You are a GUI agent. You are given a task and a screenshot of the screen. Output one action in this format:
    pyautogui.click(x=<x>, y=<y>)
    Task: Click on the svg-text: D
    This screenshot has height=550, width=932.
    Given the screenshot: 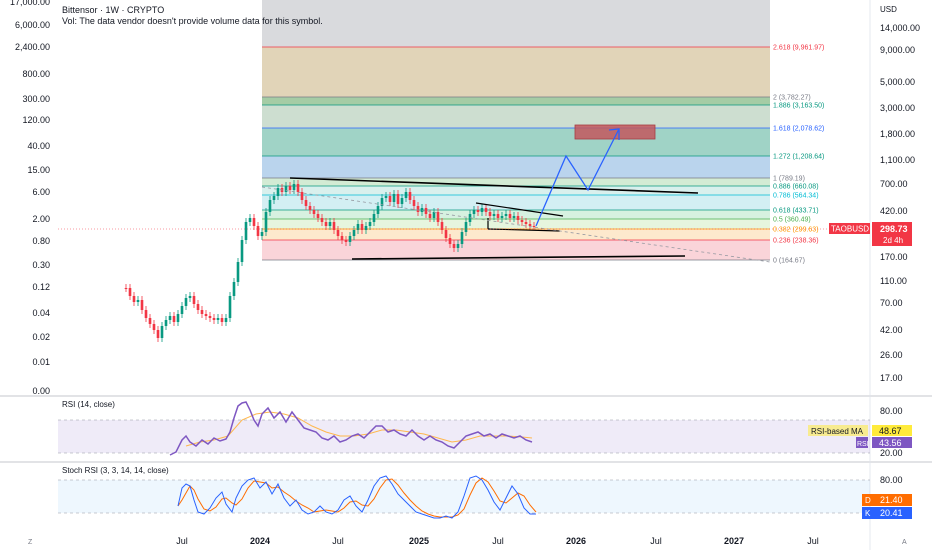 What is the action you would take?
    pyautogui.click(x=868, y=500)
    